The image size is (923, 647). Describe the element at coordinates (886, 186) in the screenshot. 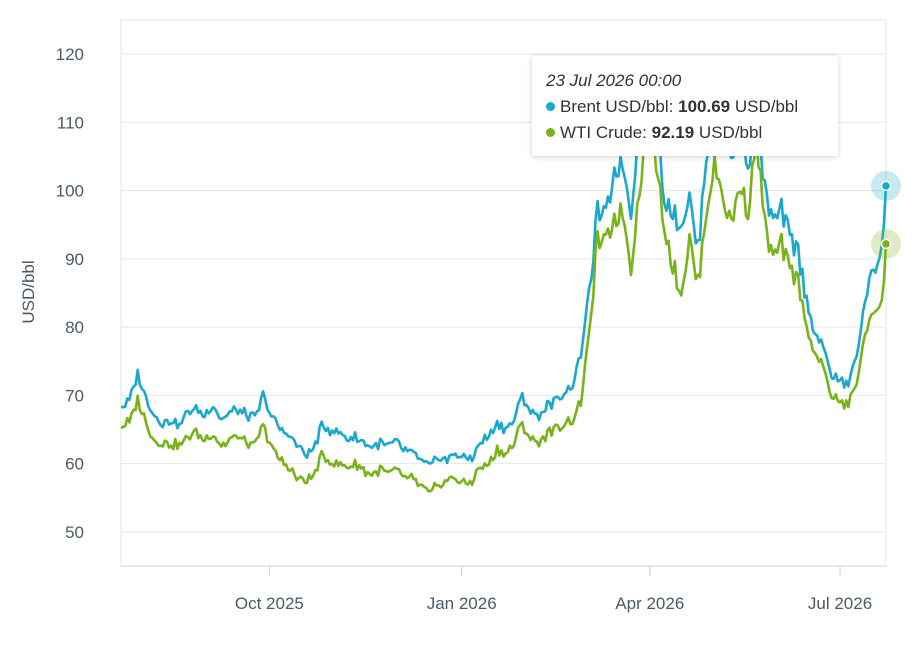

I see `brent-line-hover-point` at that location.